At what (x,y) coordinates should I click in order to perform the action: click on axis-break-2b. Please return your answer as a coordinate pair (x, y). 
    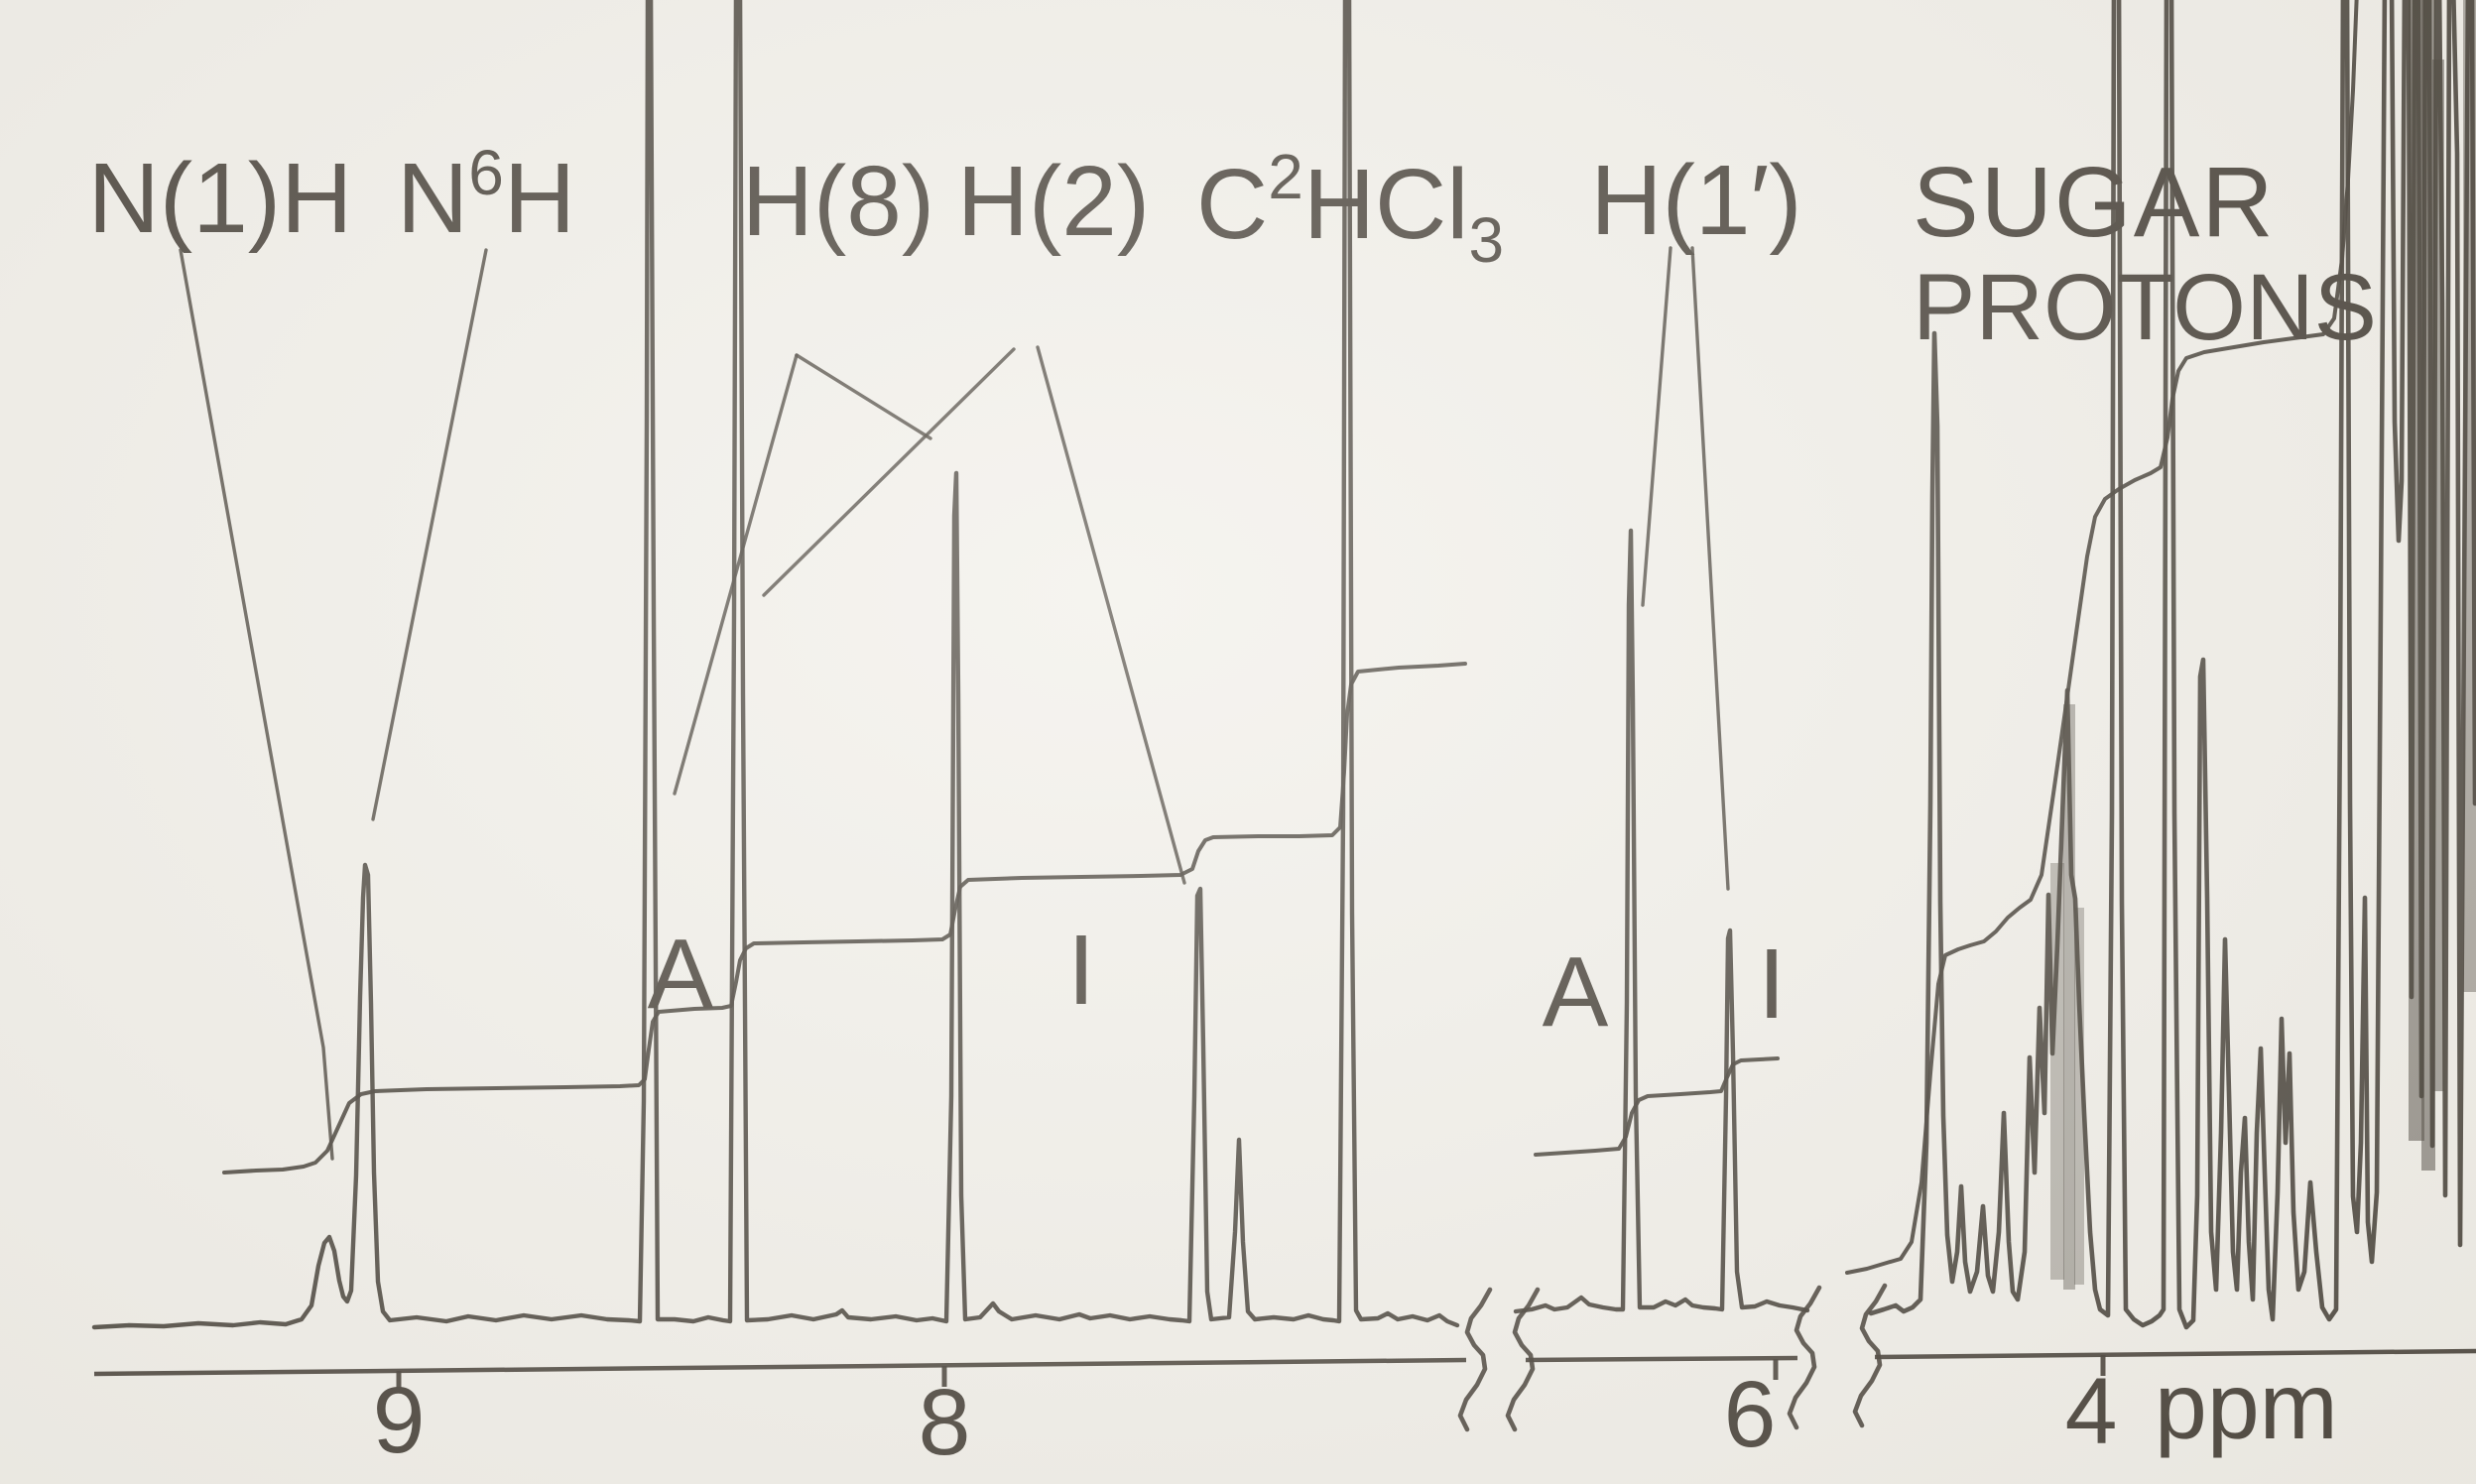
    Looking at the image, I should click on (1870, 1355).